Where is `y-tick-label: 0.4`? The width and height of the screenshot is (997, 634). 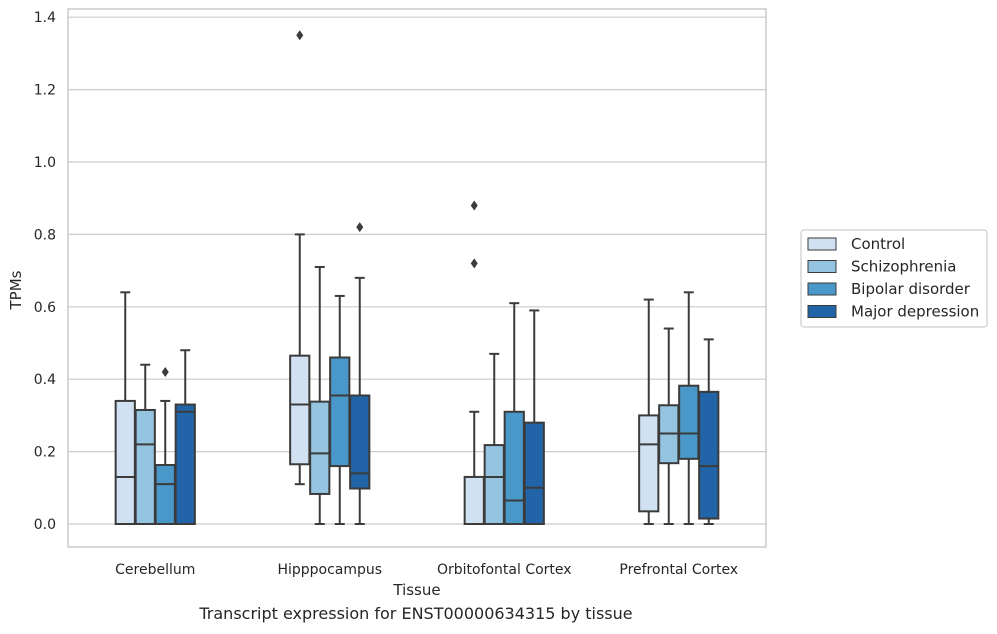 y-tick-label: 0.4 is located at coordinates (45, 380).